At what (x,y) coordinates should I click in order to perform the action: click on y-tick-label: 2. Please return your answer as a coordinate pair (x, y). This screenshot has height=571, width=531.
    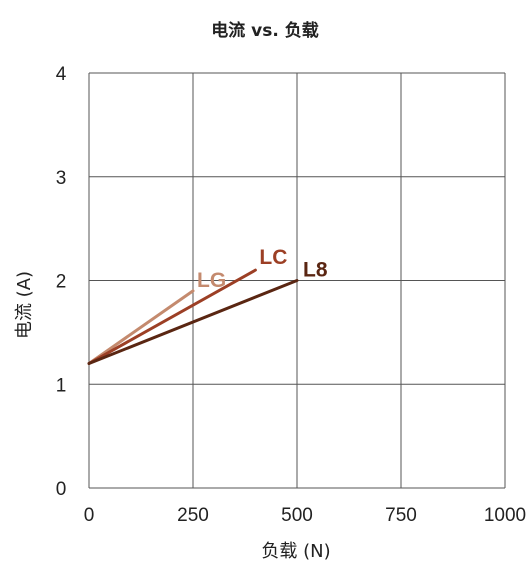
    Looking at the image, I should click on (61, 282).